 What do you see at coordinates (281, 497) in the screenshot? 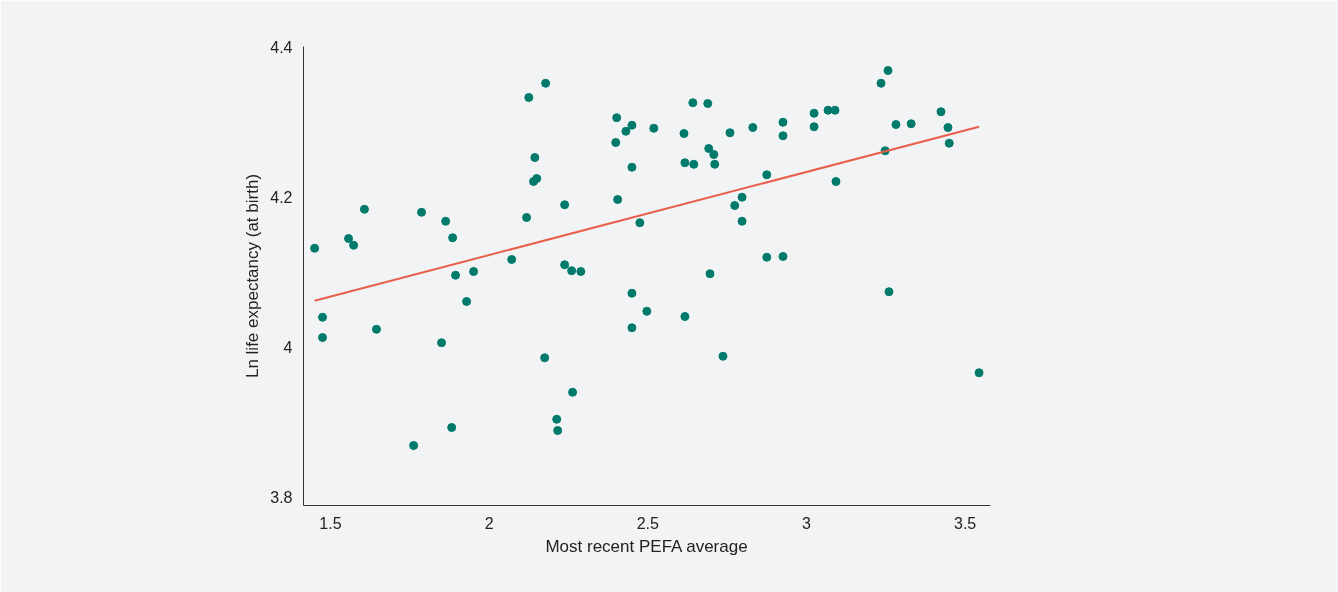
I see `y-tick-label: 3.8` at bounding box center [281, 497].